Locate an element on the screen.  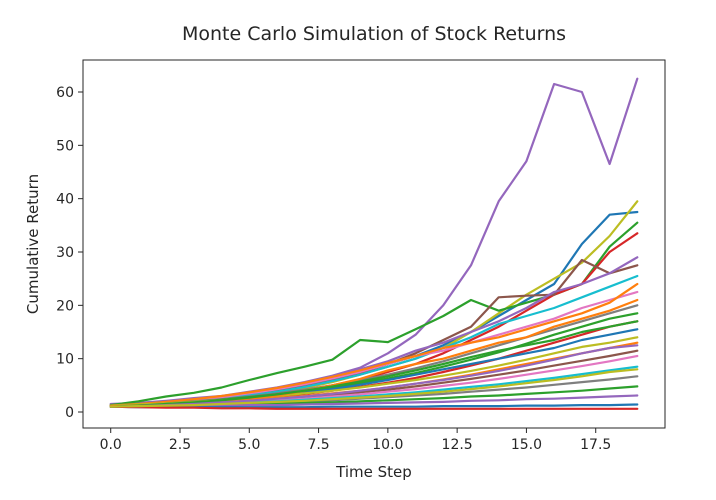
y-tick-label: 0 is located at coordinates (69, 413).